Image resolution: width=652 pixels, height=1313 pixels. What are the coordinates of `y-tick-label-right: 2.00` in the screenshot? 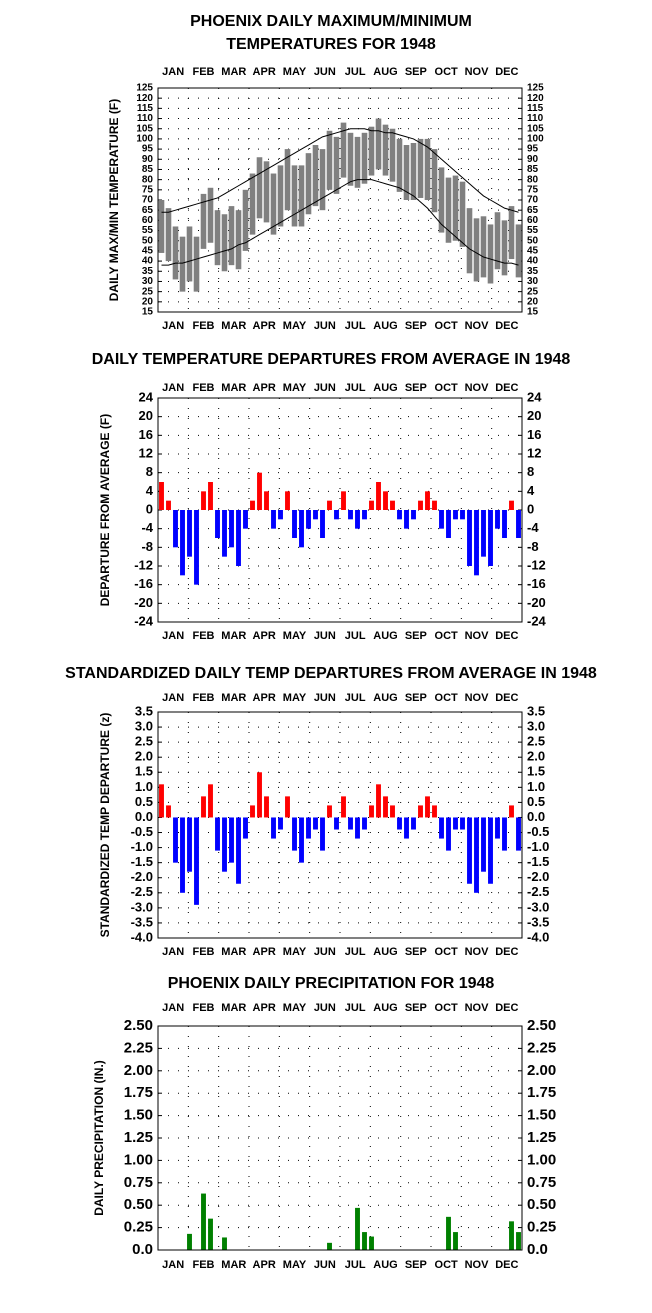 It's located at (541, 1070).